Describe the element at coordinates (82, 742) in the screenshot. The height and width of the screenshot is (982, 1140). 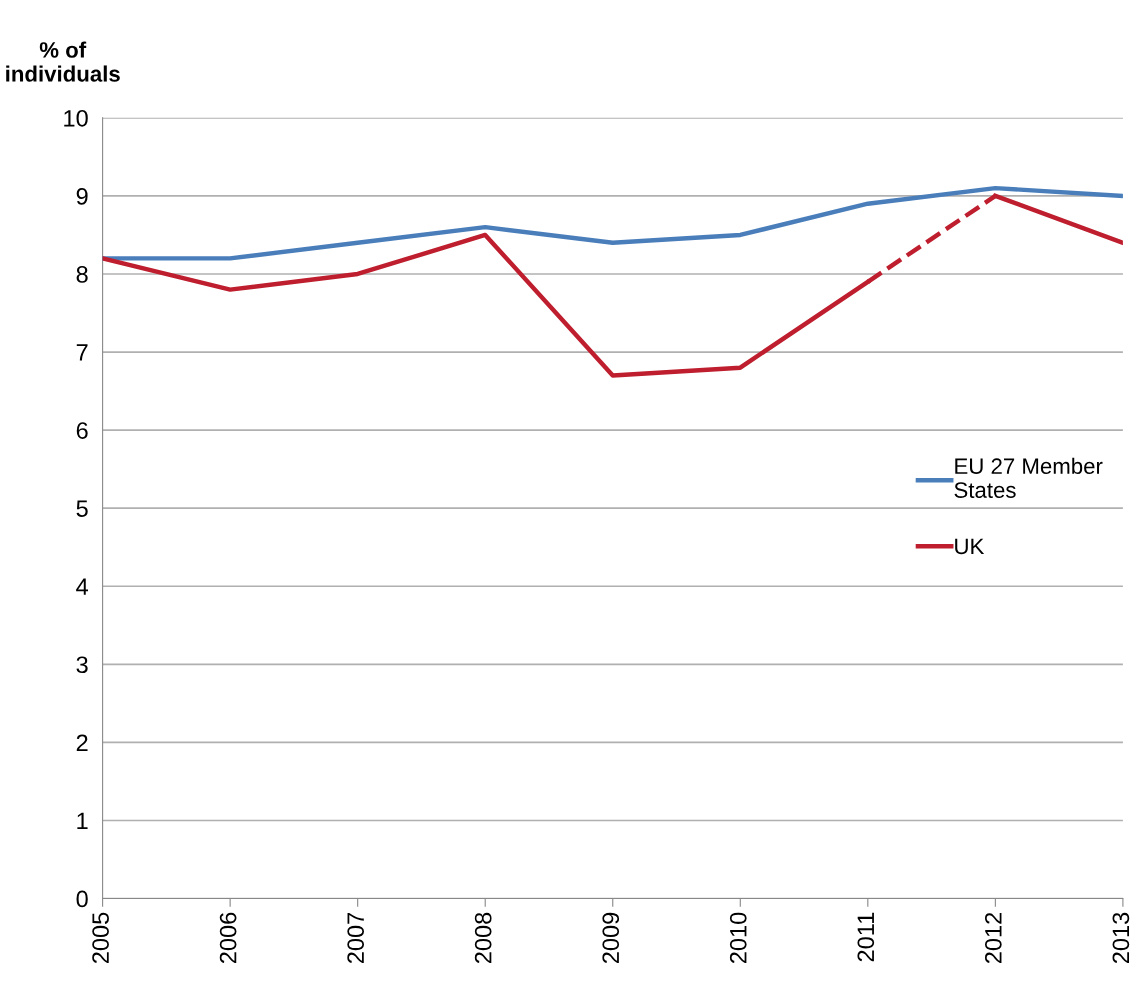
I see `y-tick-label: 2` at that location.